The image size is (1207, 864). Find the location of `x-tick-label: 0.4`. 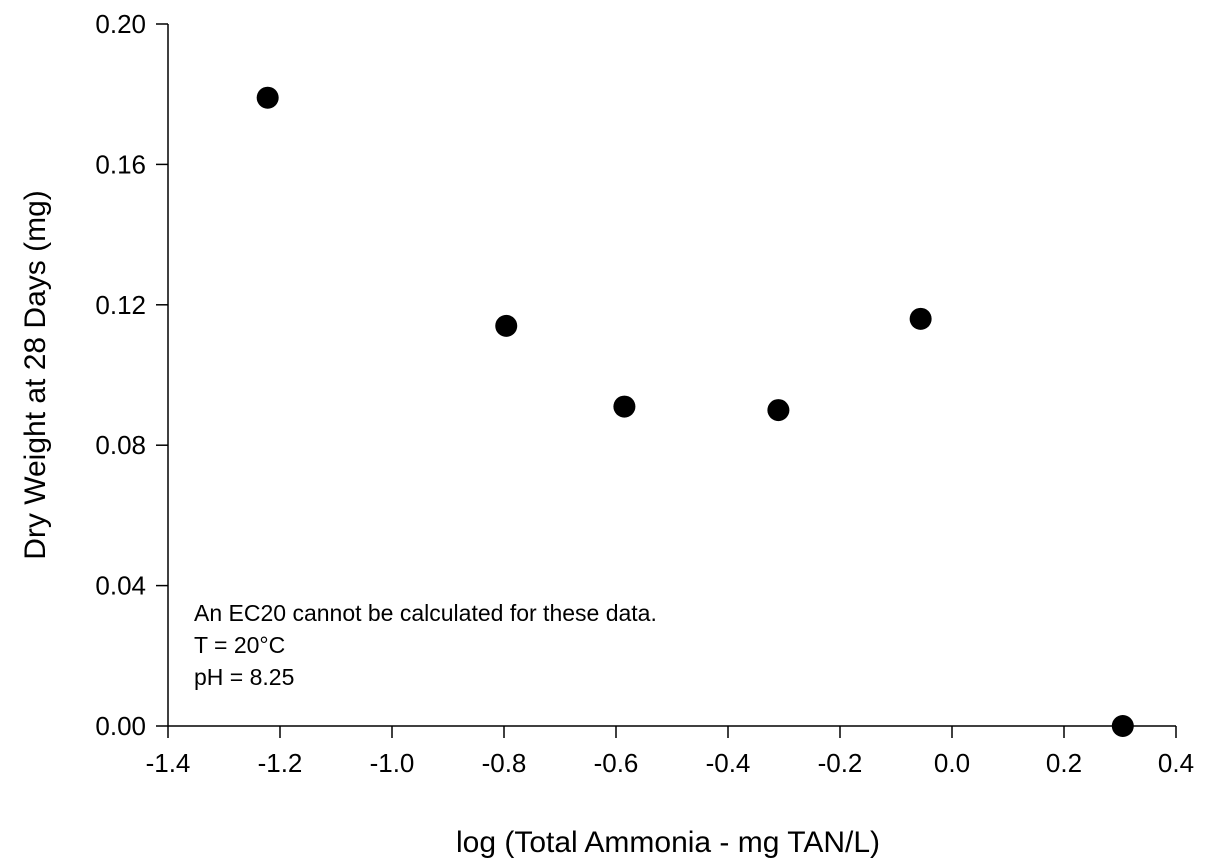

x-tick-label: 0.4 is located at coordinates (1176, 763).